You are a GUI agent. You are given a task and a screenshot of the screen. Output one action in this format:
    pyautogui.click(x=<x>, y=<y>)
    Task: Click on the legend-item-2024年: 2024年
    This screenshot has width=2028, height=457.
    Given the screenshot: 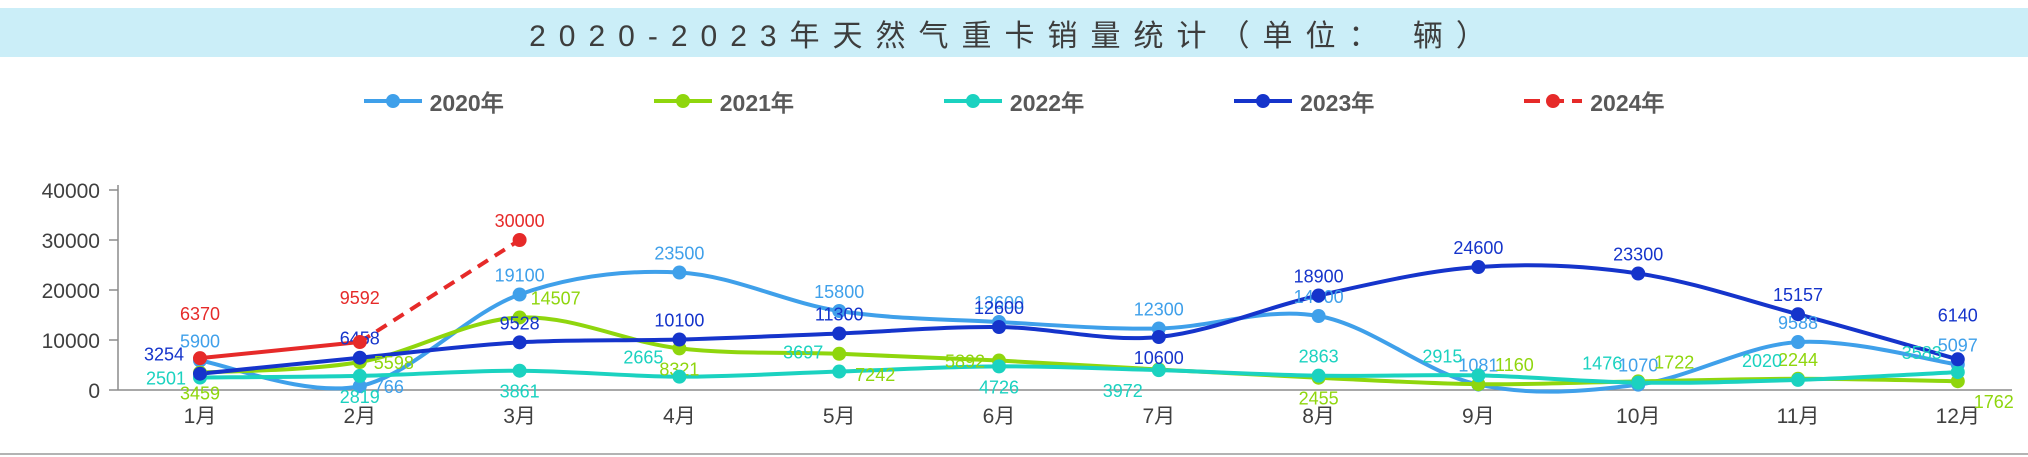 What is the action you would take?
    pyautogui.click(x=1594, y=101)
    